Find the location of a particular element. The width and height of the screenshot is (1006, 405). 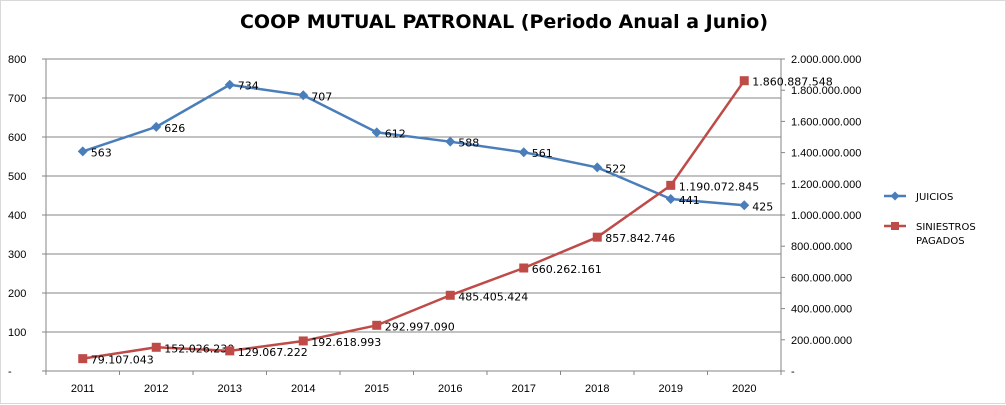

legend-label: SINIESTROS is located at coordinates (946, 227).